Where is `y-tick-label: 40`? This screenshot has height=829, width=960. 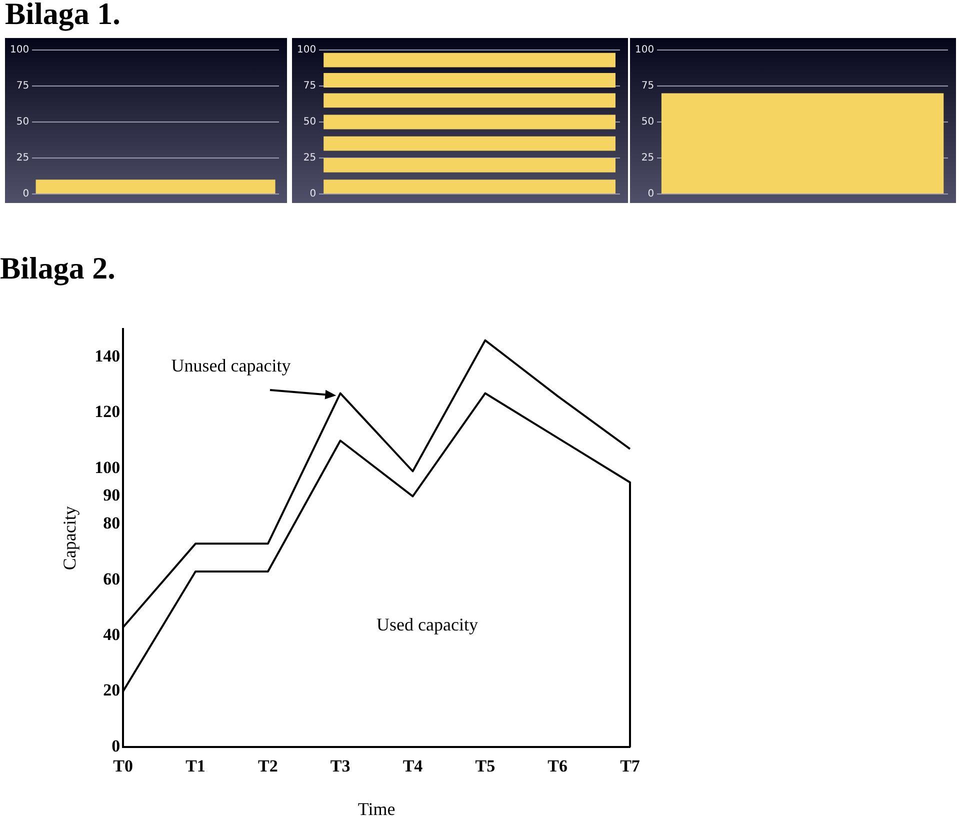 y-tick-label: 40 is located at coordinates (111, 634).